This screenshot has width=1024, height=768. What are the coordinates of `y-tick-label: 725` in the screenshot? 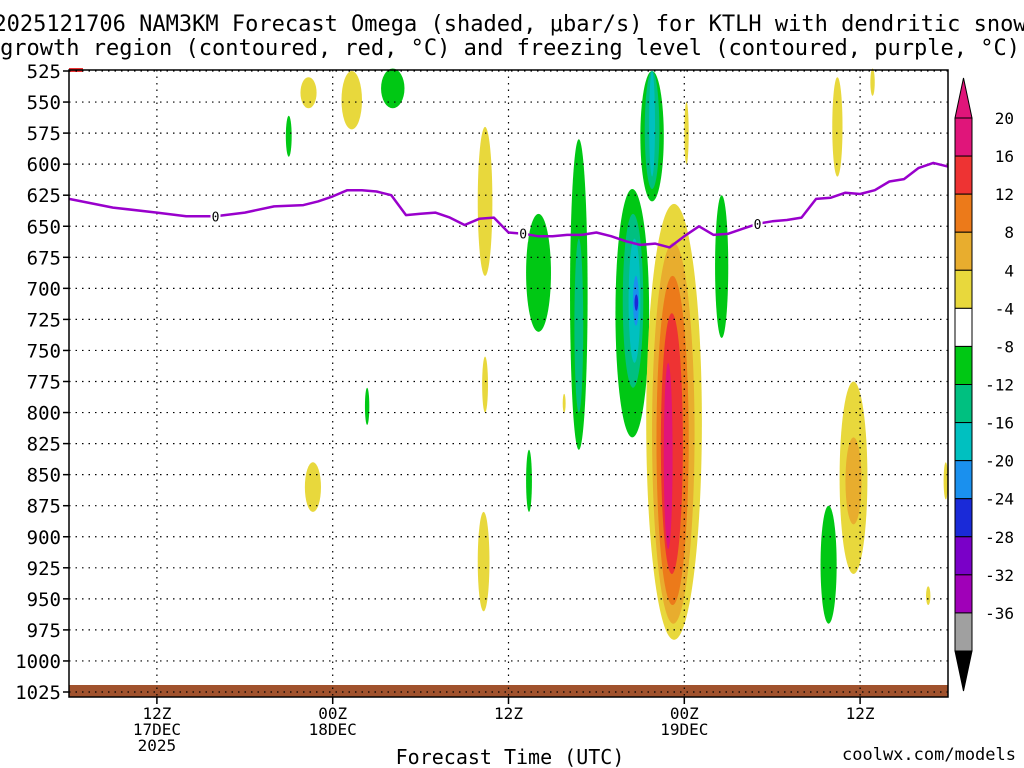 It's located at (44, 320).